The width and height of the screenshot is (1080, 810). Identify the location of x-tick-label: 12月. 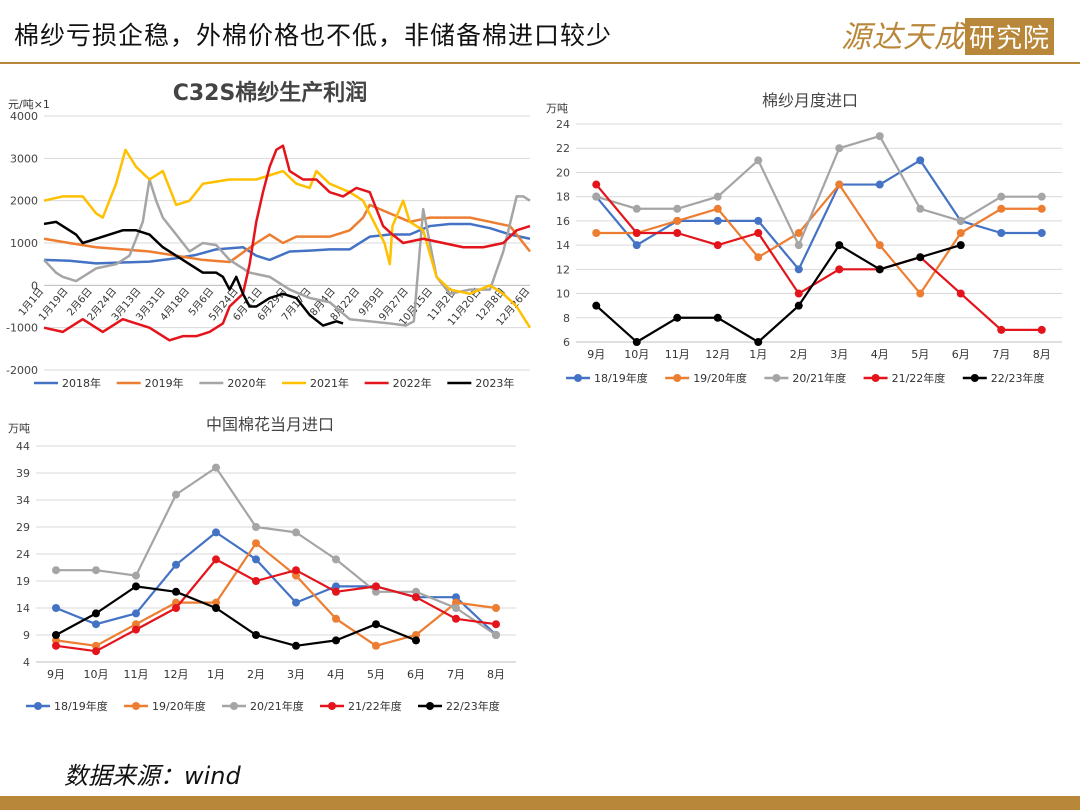
(717, 354).